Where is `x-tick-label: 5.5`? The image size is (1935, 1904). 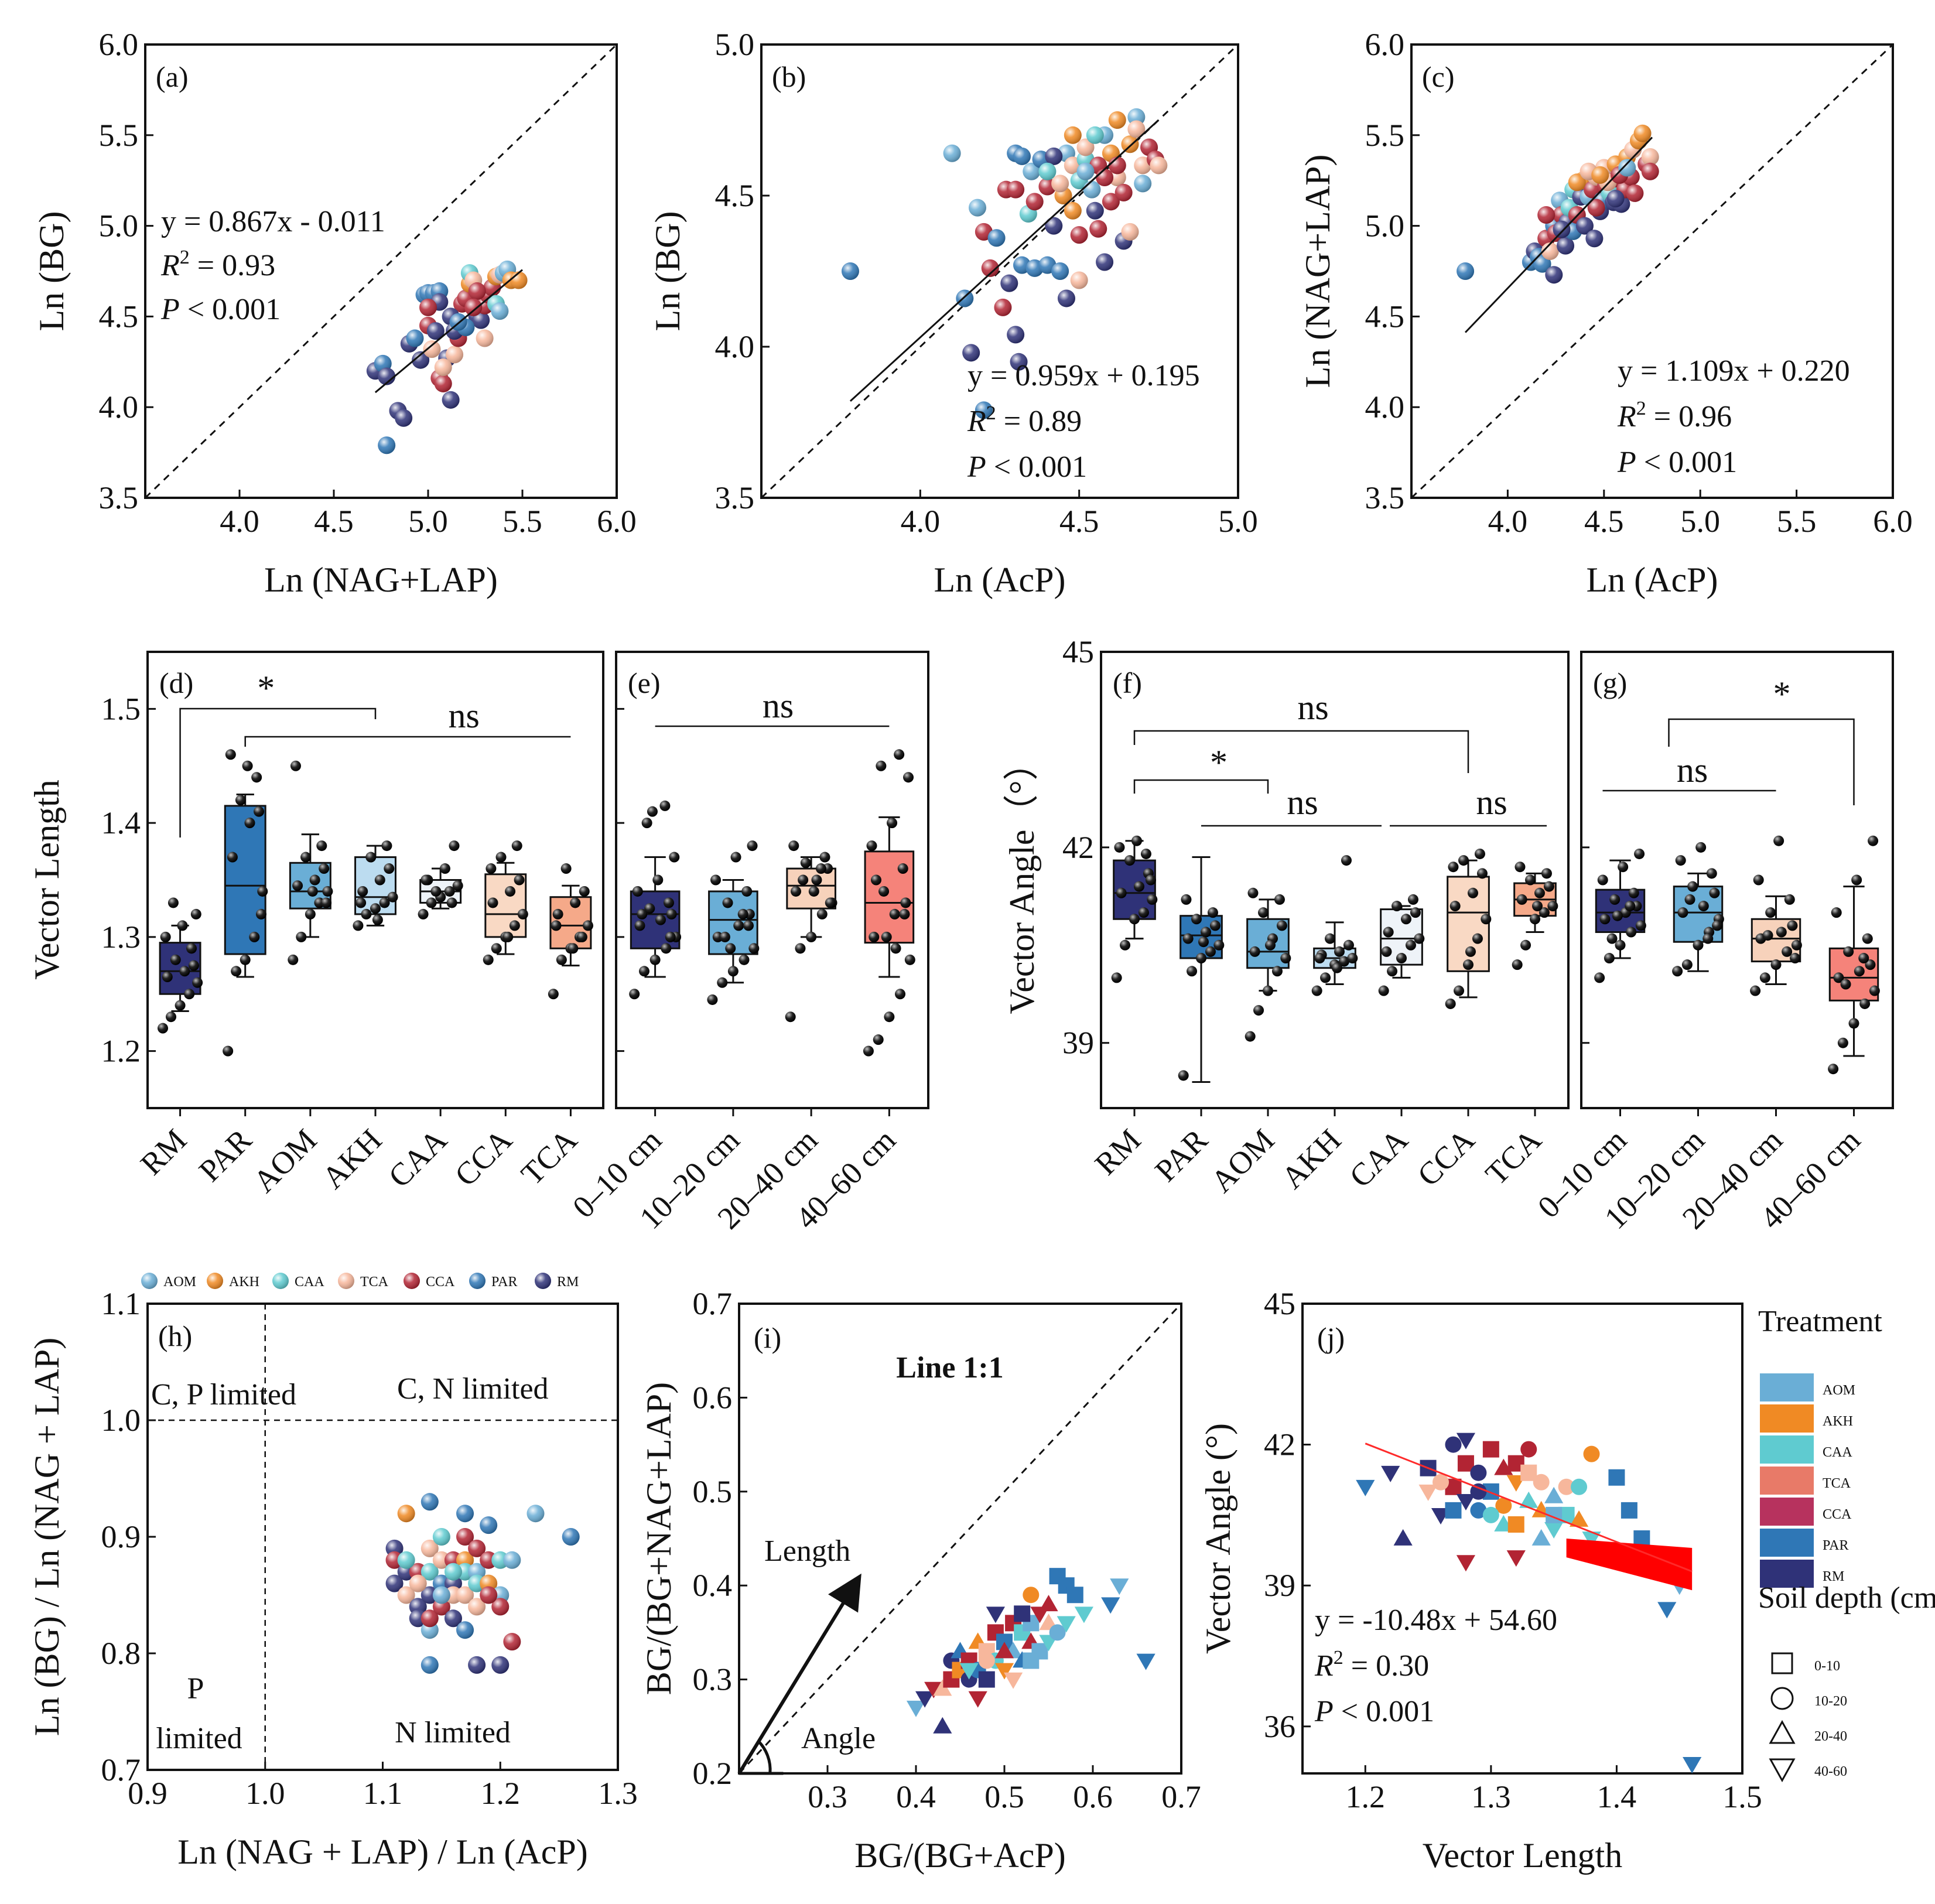
x-tick-label: 5.5 is located at coordinates (522, 521).